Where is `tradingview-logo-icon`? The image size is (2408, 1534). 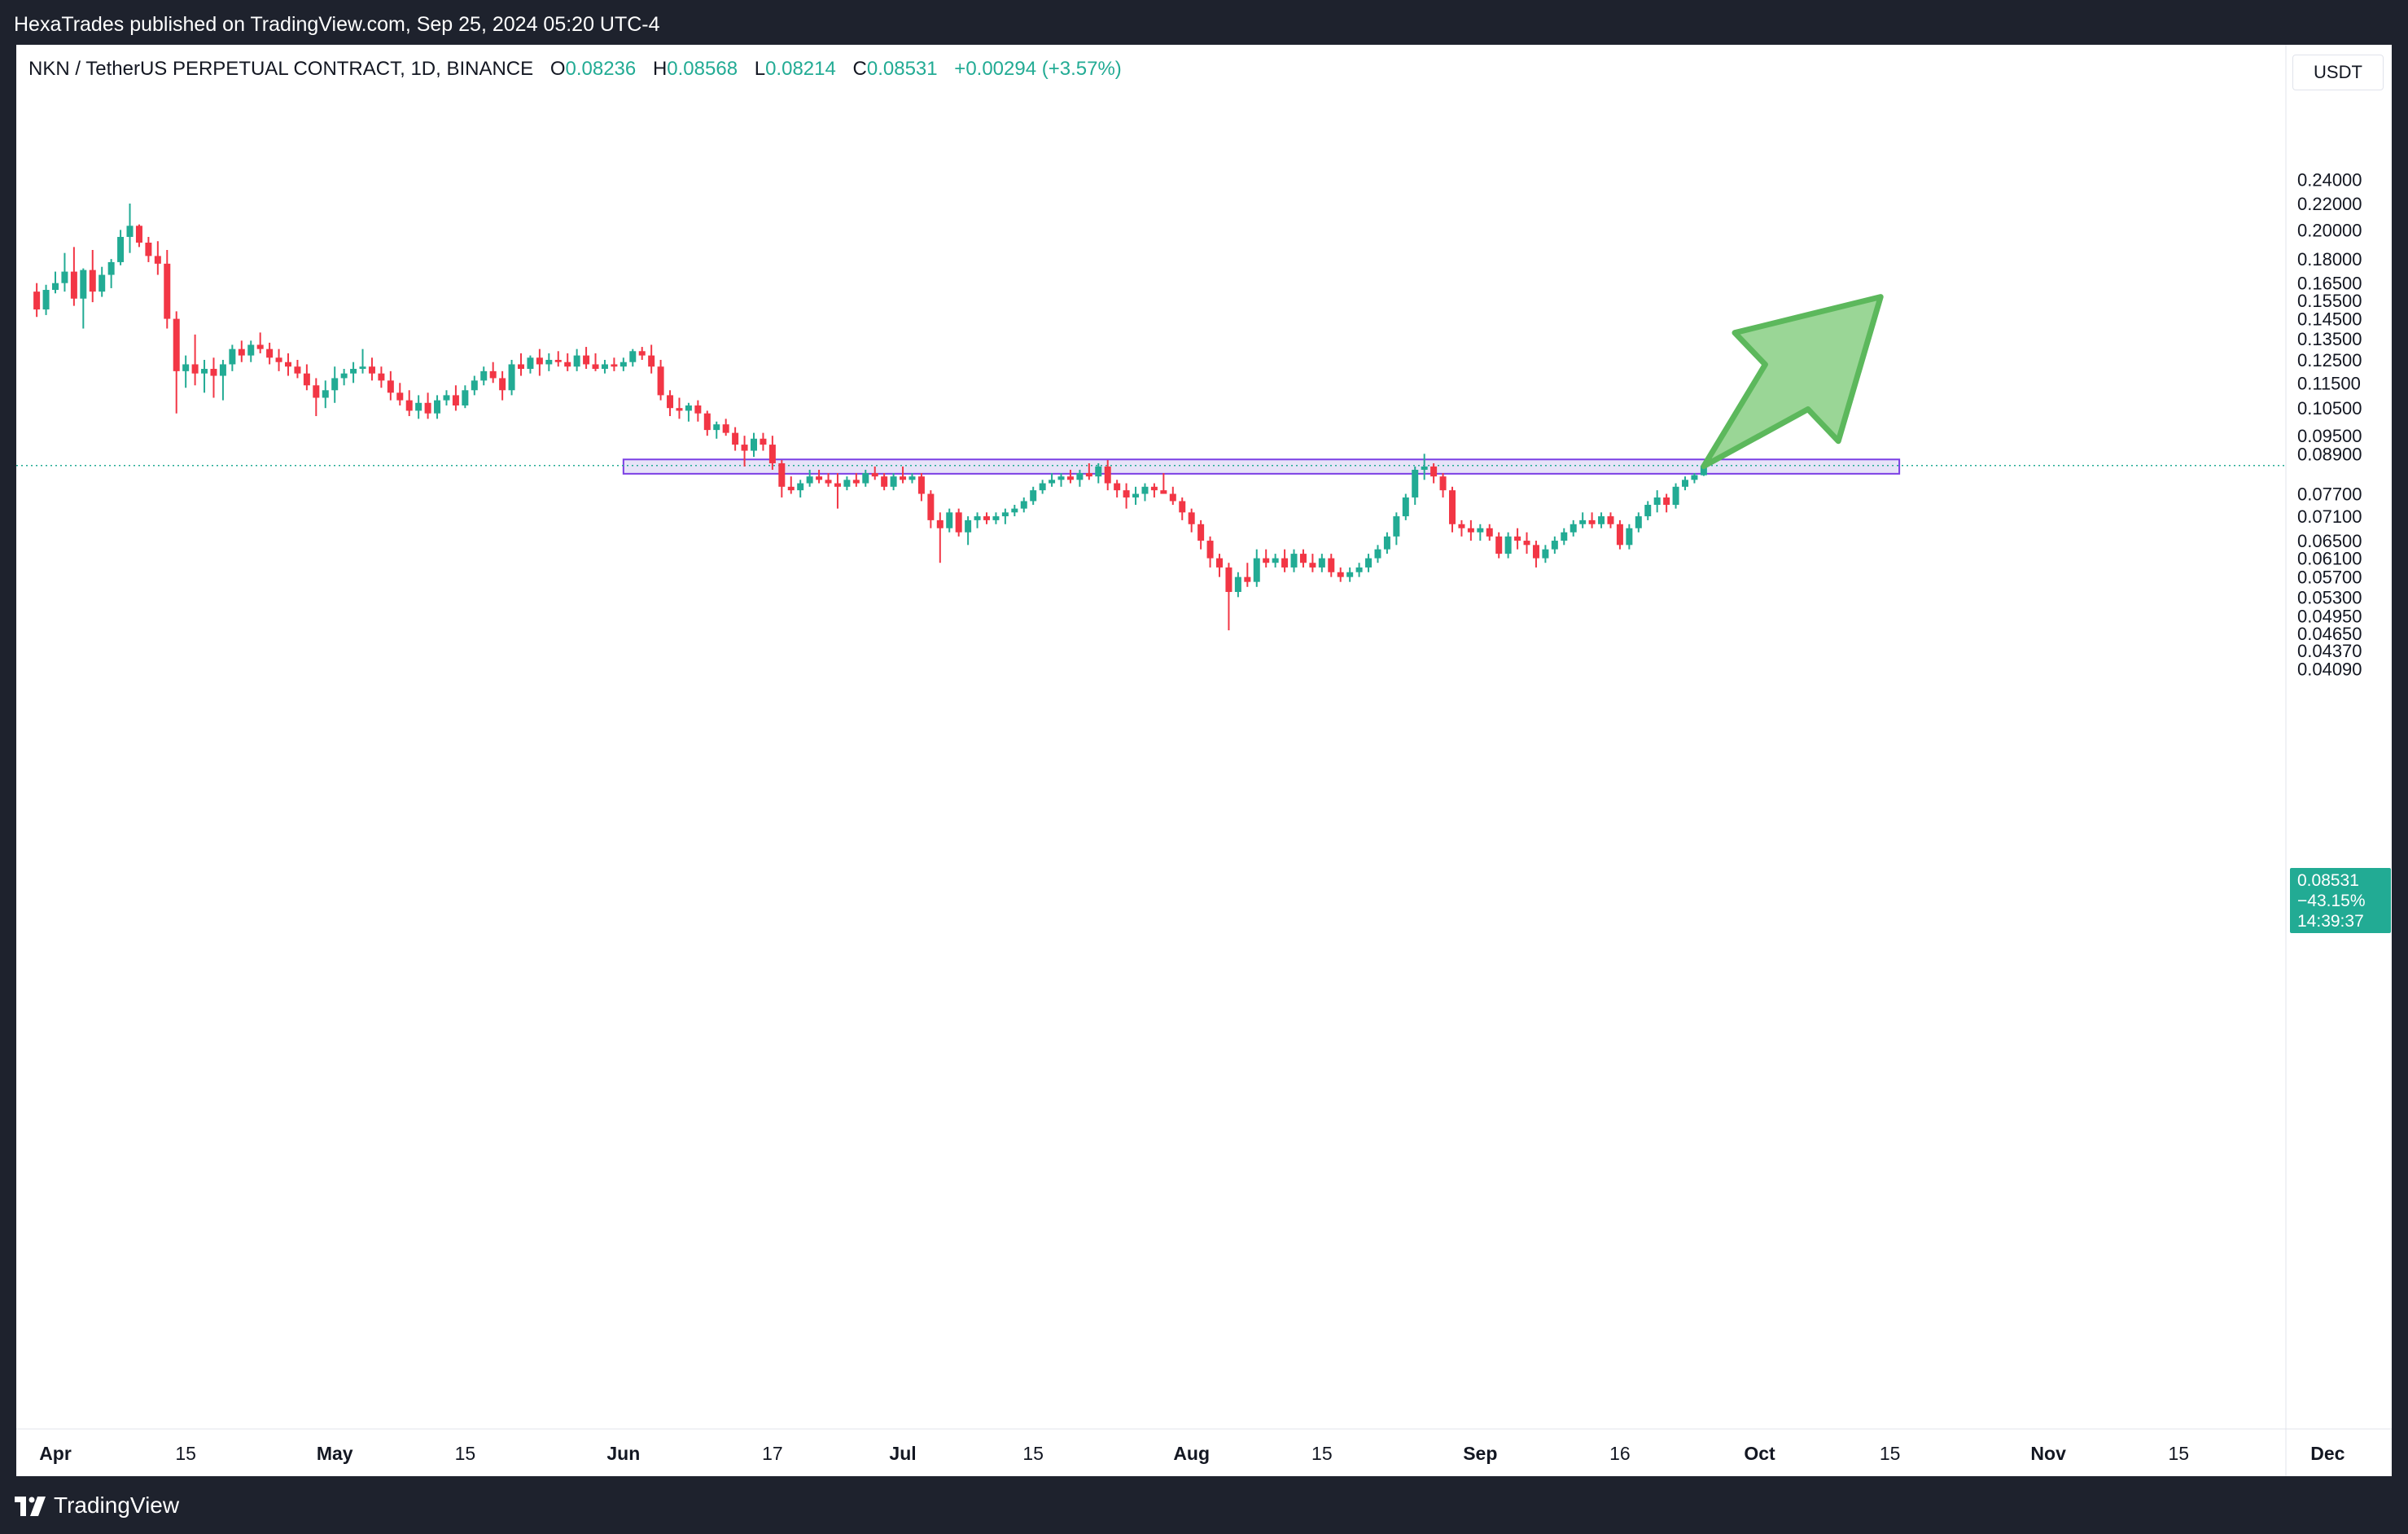 tradingview-logo-icon is located at coordinates (32, 1506).